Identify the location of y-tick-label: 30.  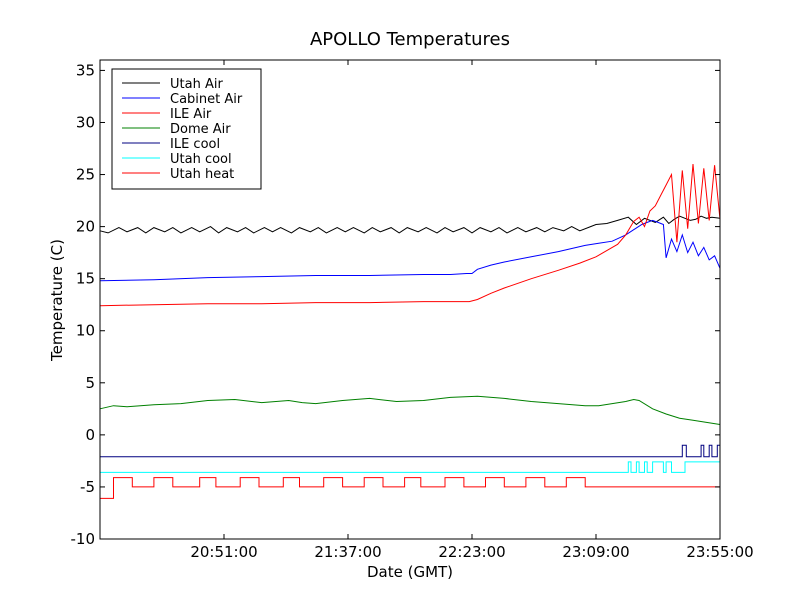
(85, 122).